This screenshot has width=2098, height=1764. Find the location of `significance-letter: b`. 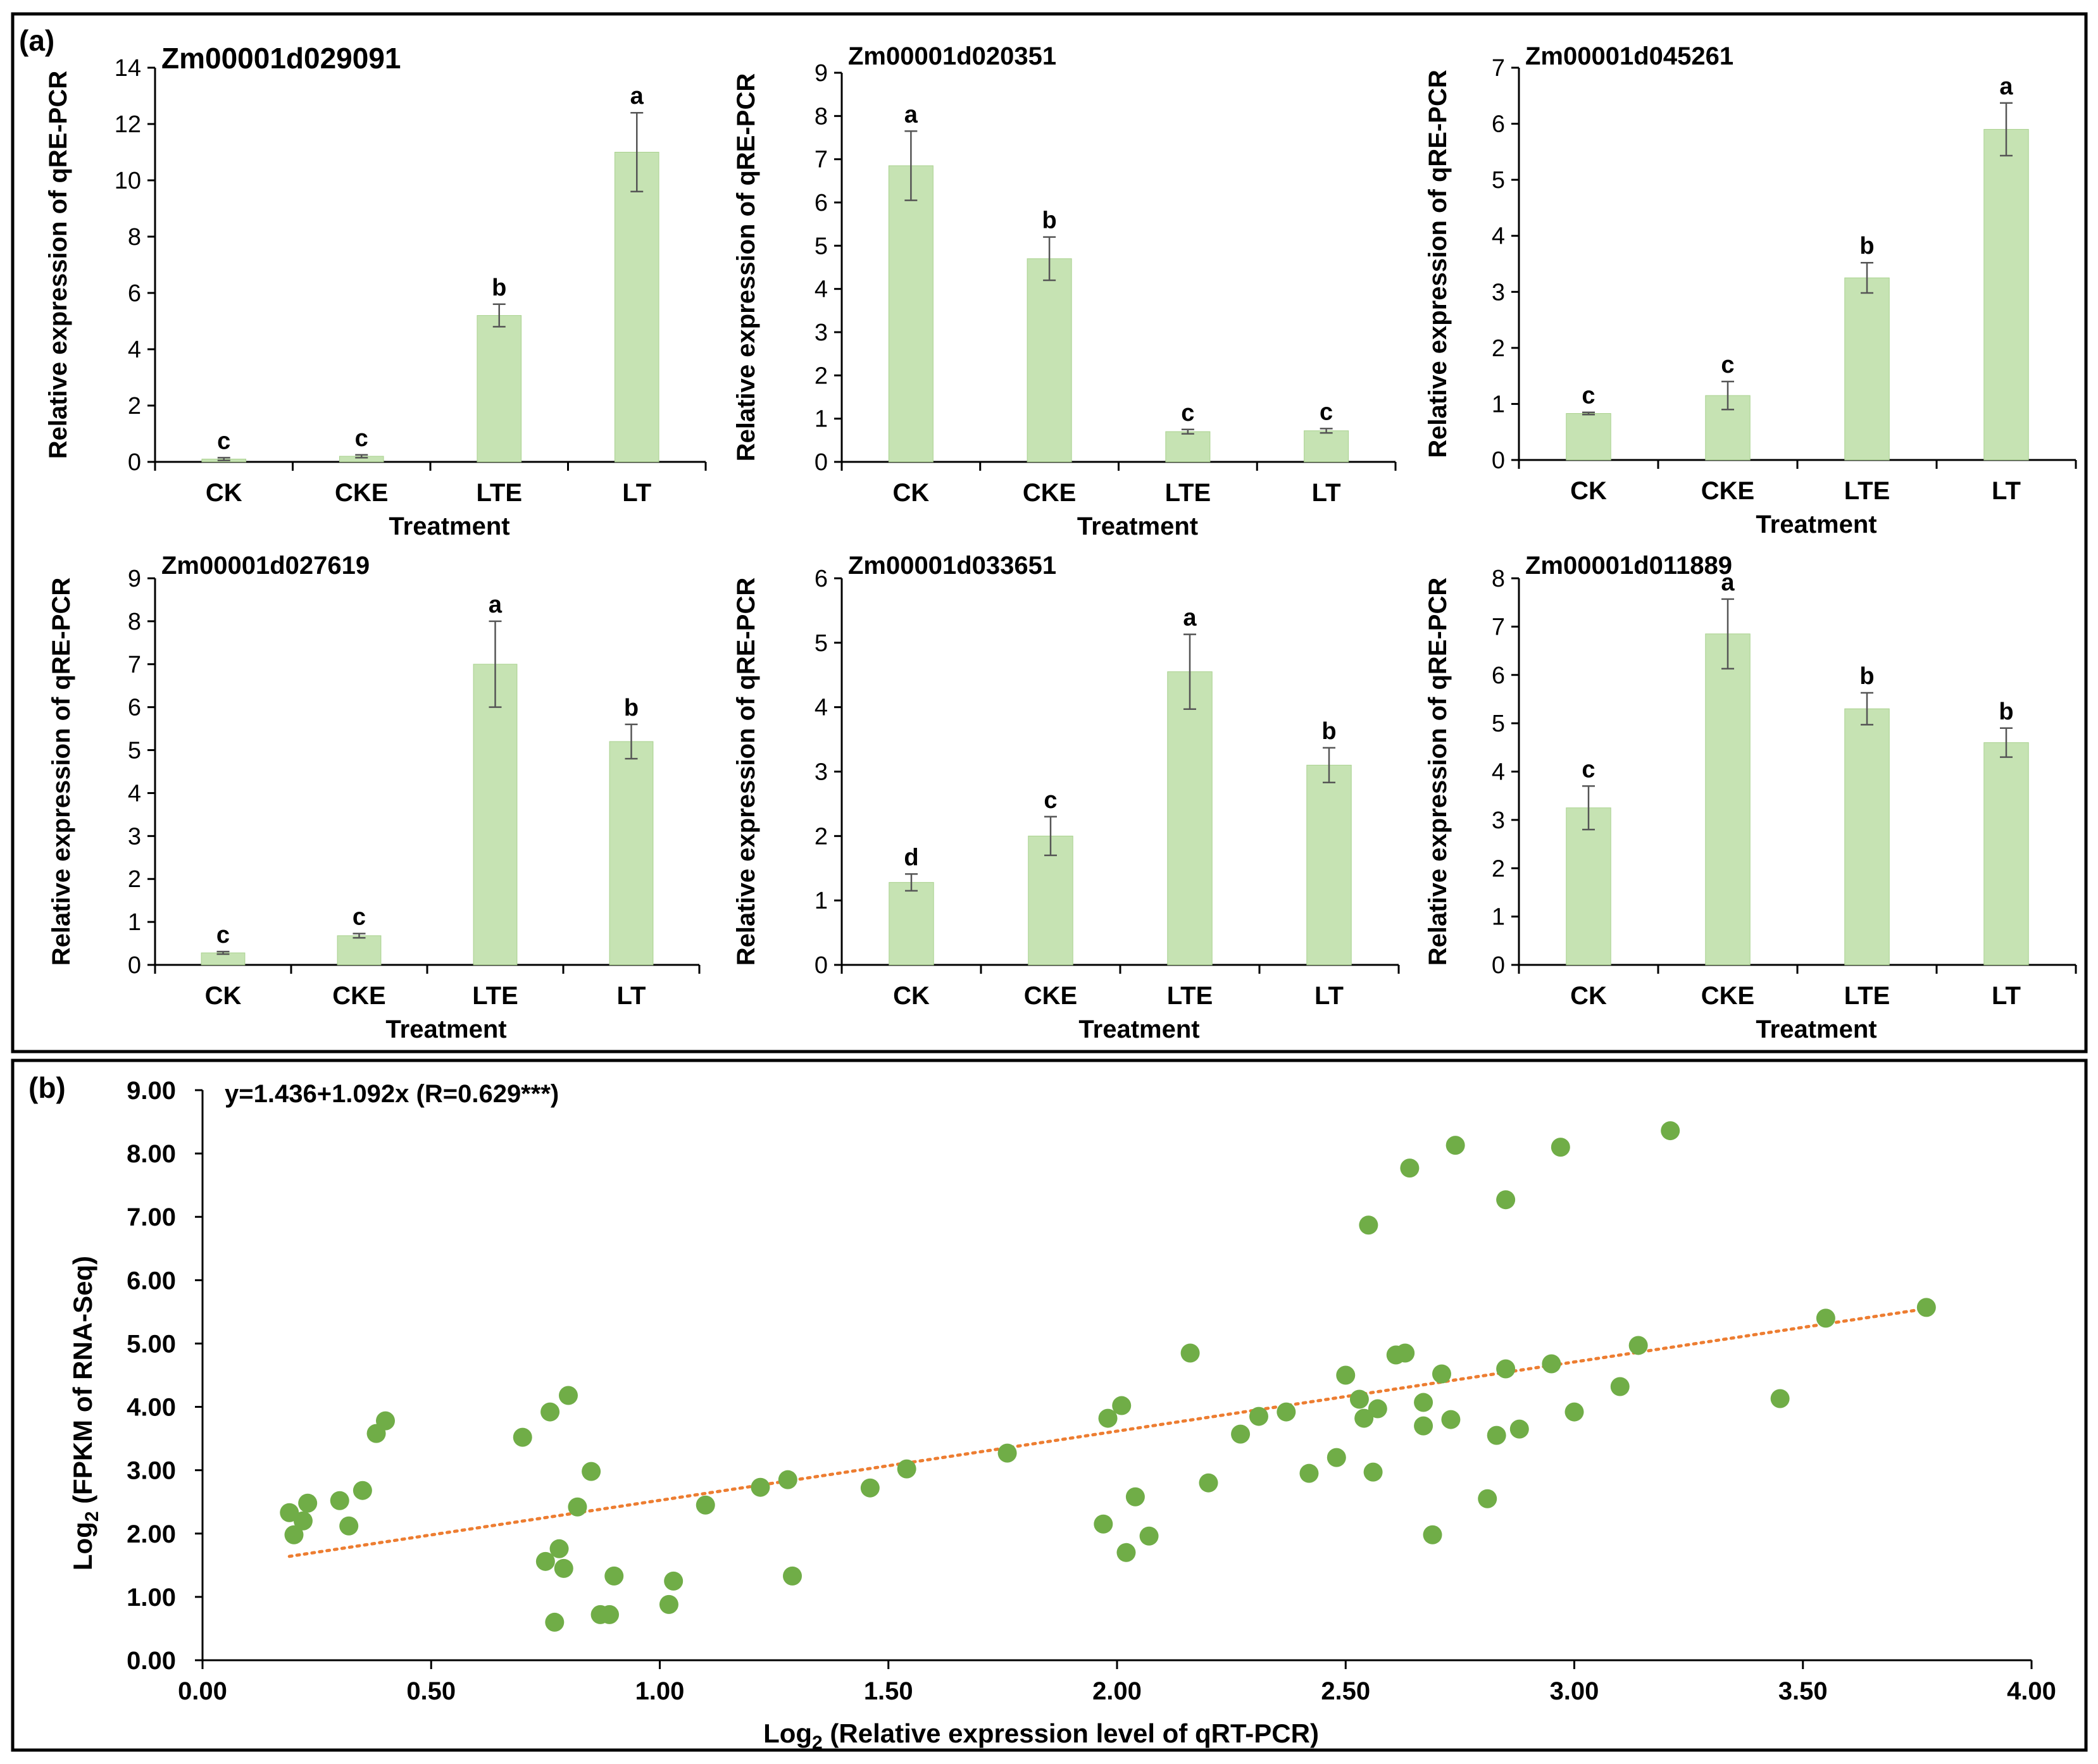

significance-letter: b is located at coordinates (1049, 221).